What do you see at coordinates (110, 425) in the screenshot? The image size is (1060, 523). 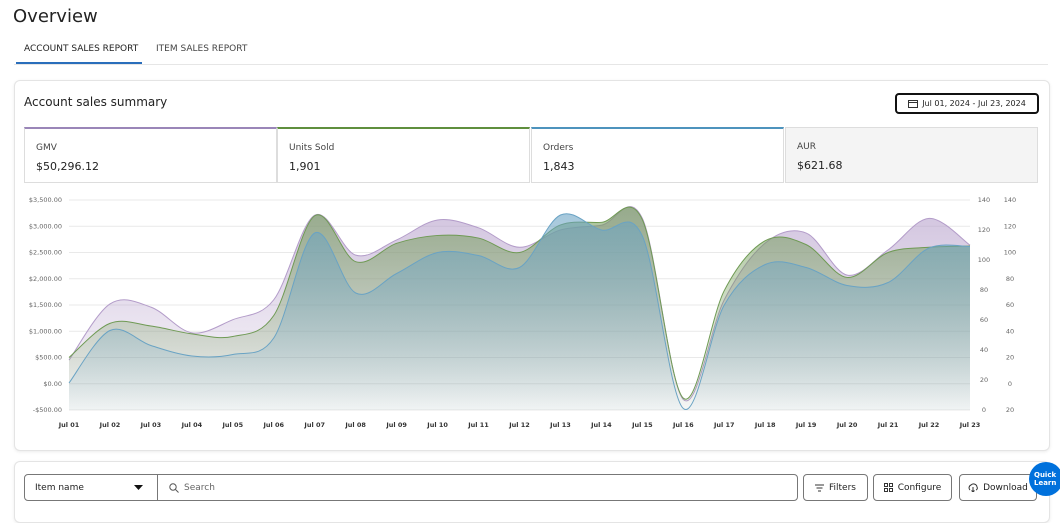 I see `x-tick-label: Jul 02` at bounding box center [110, 425].